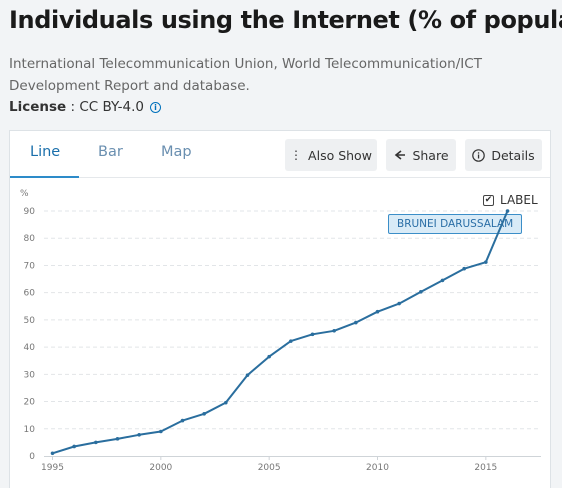  What do you see at coordinates (280, 154) in the screenshot?
I see `tab-bar: Line Bar Map ⋮ Also Show Share Details` at bounding box center [280, 154].